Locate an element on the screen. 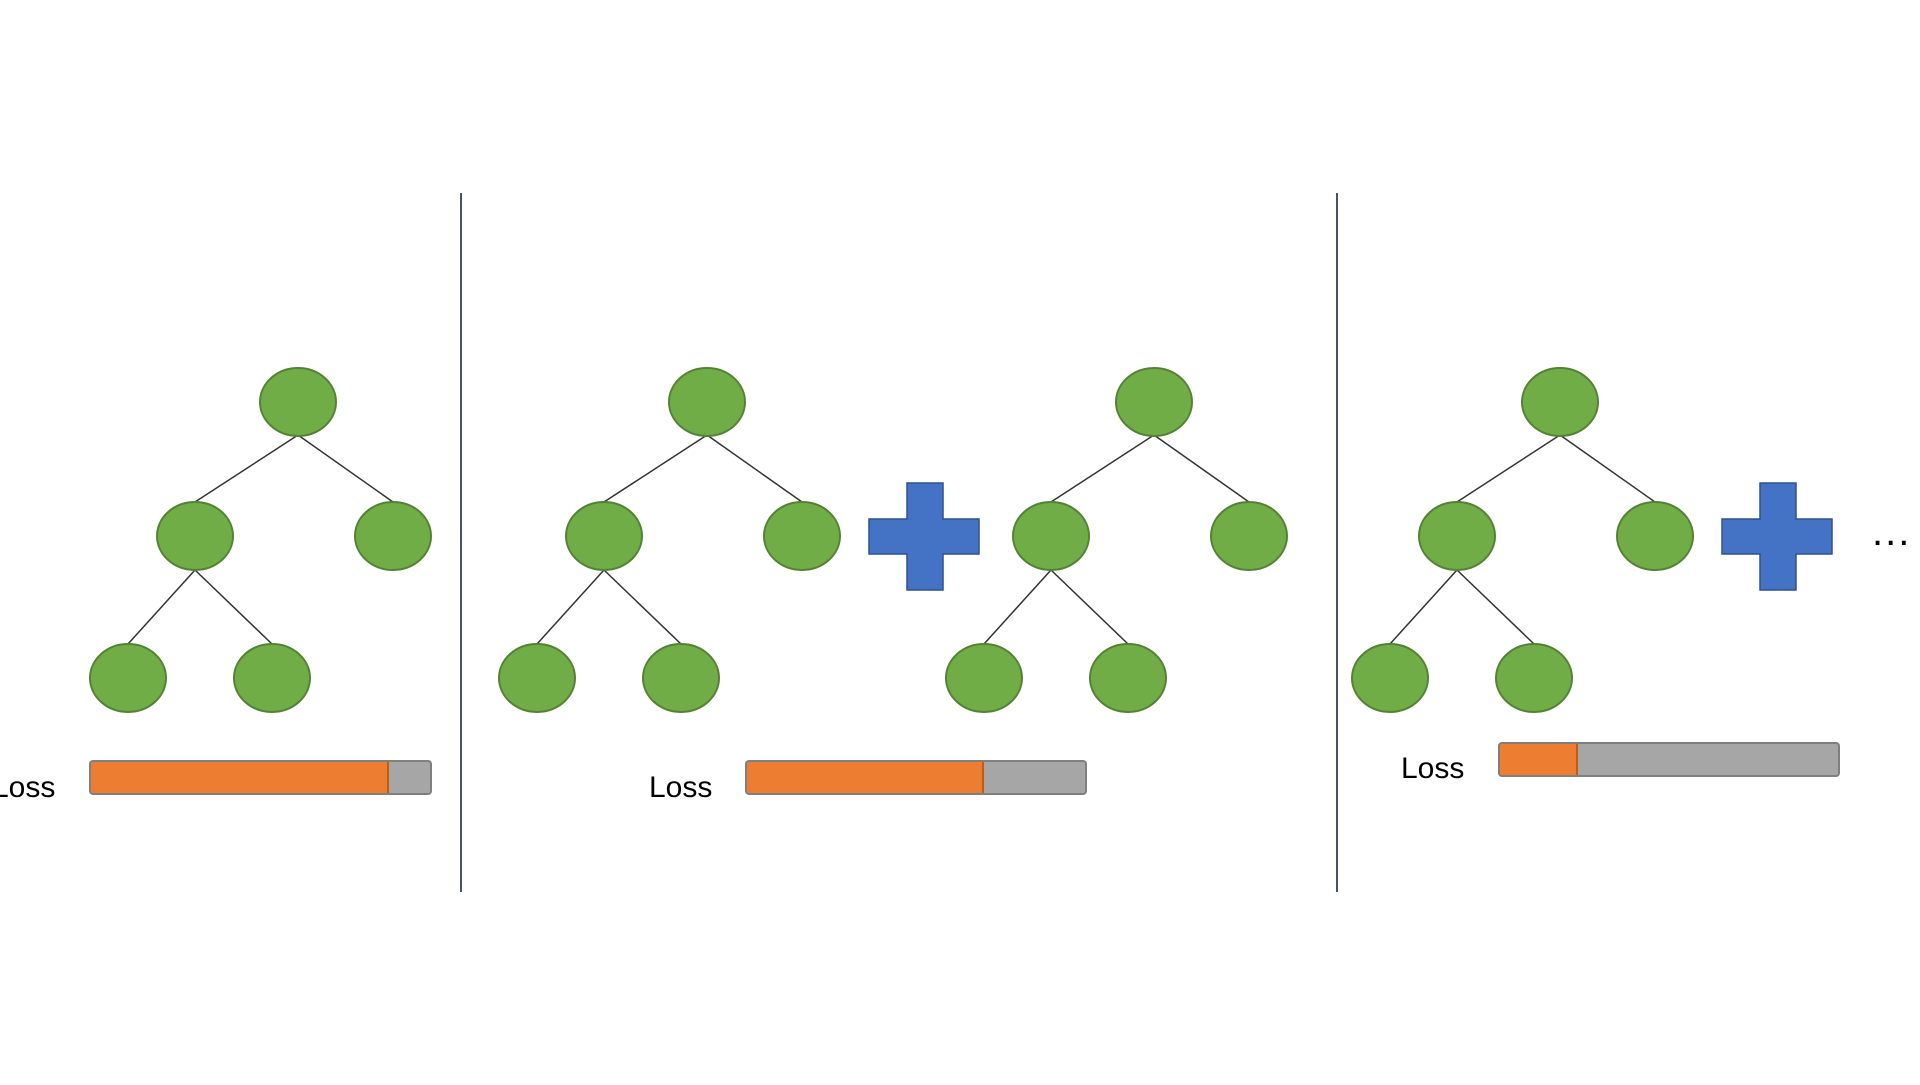 The image size is (1920, 1085). panel-3-tree is located at coordinates (1522, 540).